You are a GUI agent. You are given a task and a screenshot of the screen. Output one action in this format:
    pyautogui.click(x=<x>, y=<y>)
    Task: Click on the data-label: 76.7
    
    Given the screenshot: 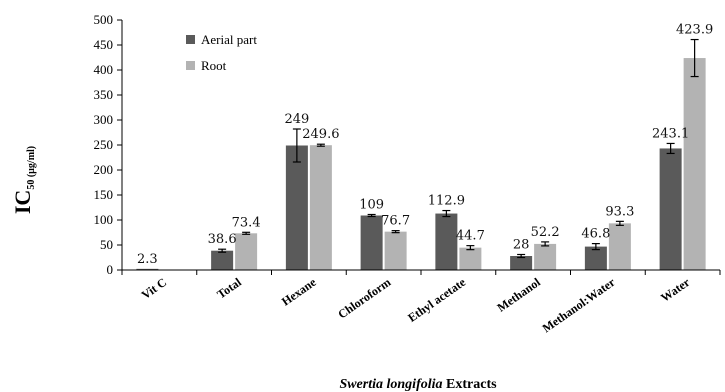 What is the action you would take?
    pyautogui.click(x=395, y=221)
    